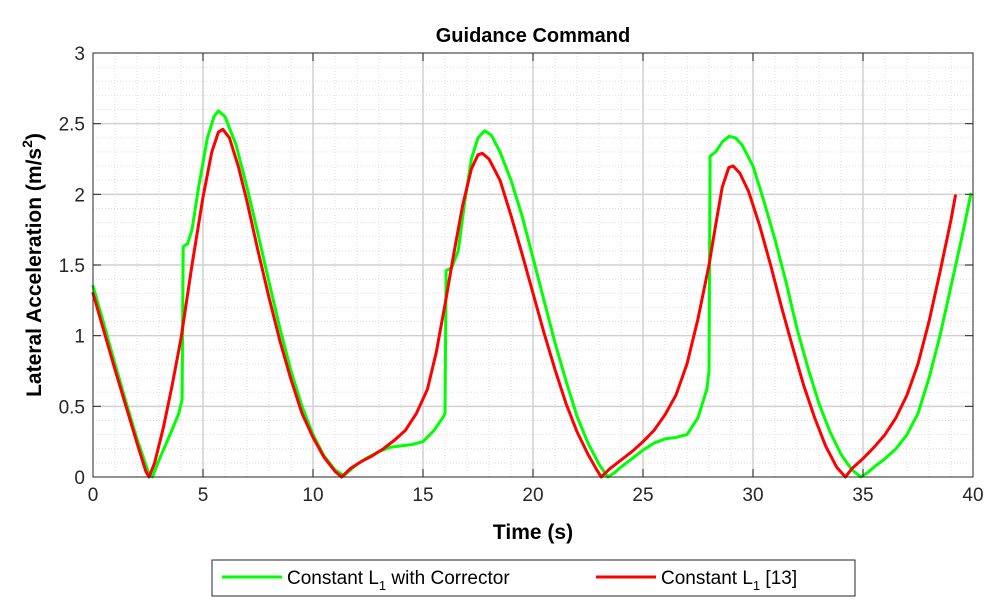 This screenshot has height=613, width=997. Describe the element at coordinates (532, 495) in the screenshot. I see `x-tick-label: 20` at that location.